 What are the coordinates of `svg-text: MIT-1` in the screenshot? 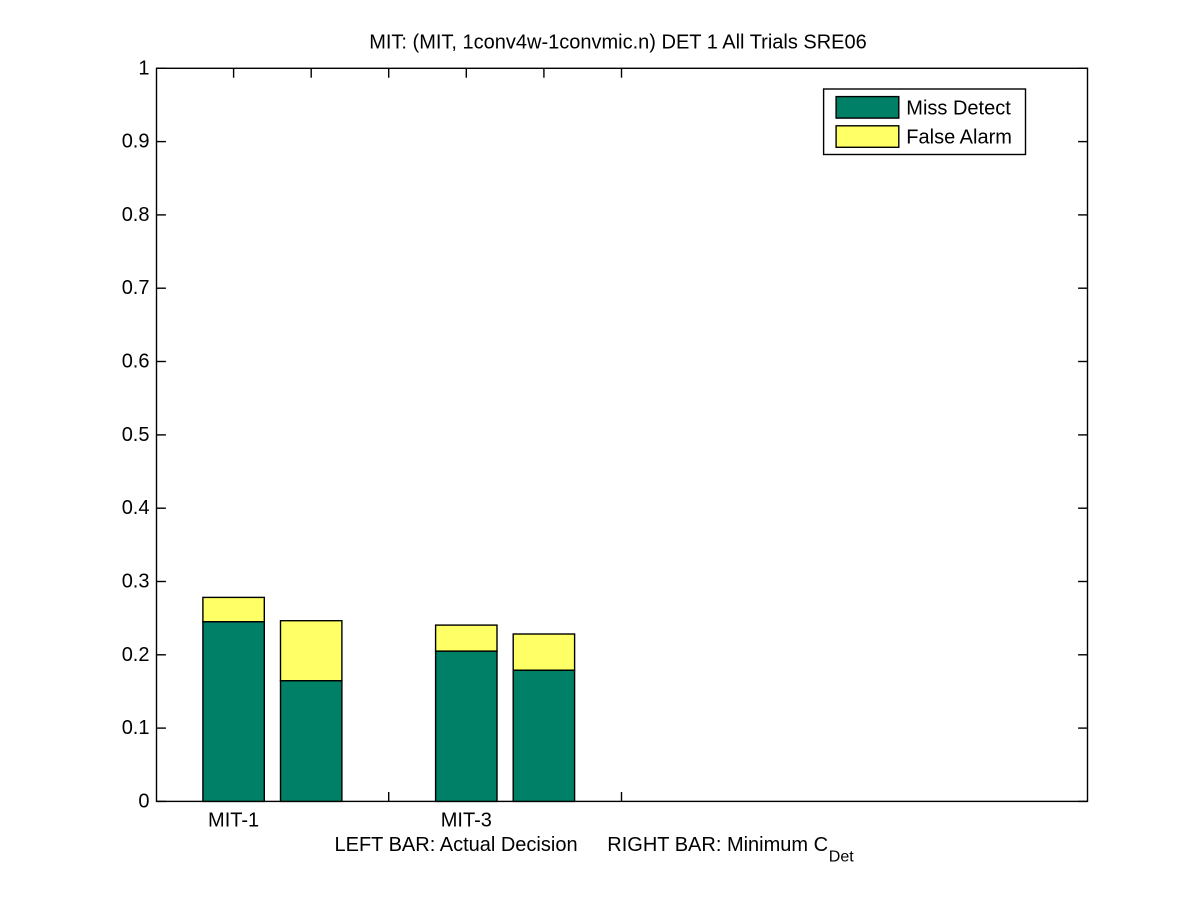 It's located at (233, 821).